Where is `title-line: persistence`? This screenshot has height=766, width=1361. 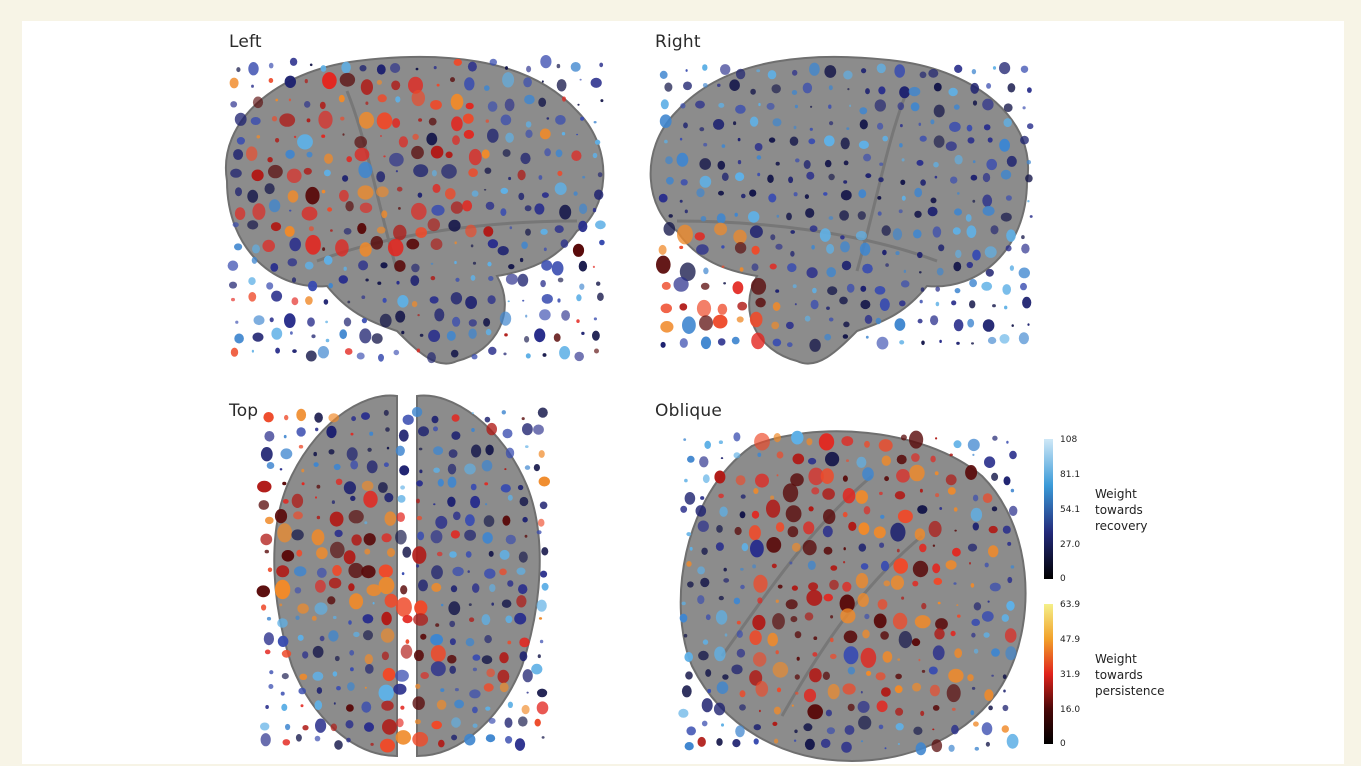 title-line: persistence is located at coordinates (1130, 691).